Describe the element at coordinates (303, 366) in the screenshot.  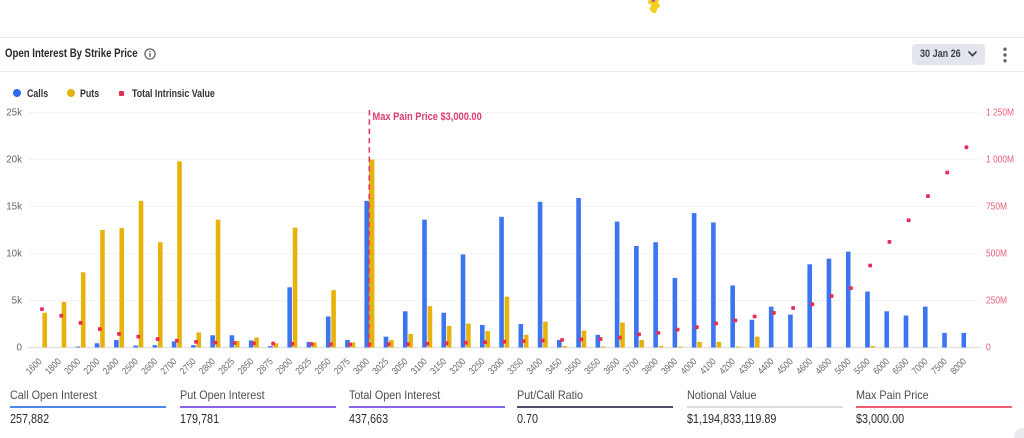
I see `svg-text: 2925` at that location.